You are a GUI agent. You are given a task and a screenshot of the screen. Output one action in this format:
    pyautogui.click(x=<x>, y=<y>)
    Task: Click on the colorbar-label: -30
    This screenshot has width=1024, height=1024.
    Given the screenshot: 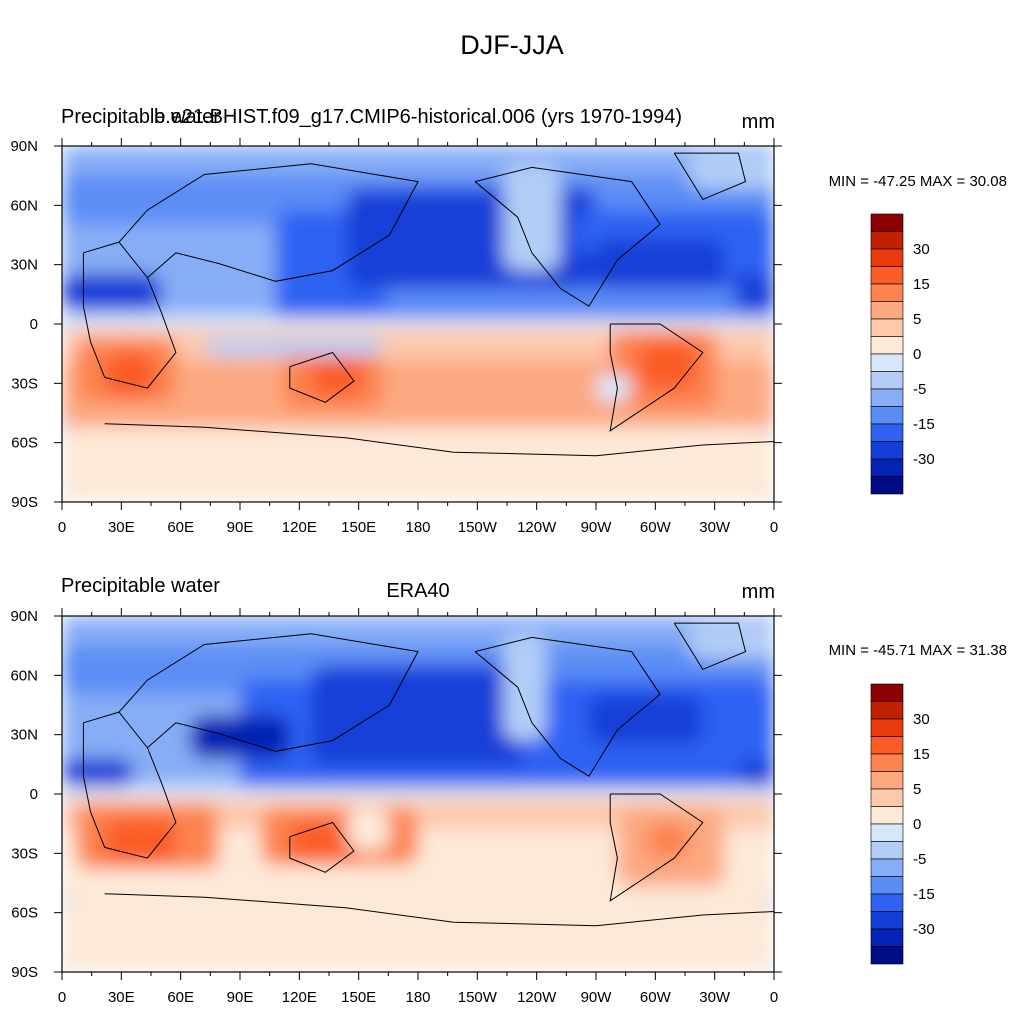 What is the action you would take?
    pyautogui.click(x=924, y=459)
    